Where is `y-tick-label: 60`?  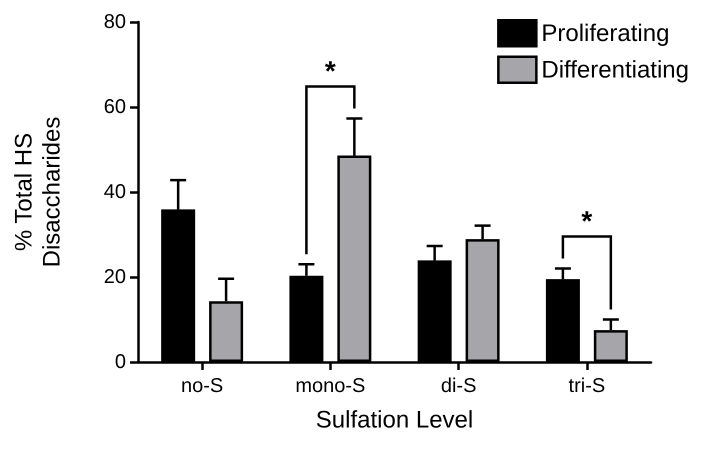 y-tick-label: 60 is located at coordinates (115, 107).